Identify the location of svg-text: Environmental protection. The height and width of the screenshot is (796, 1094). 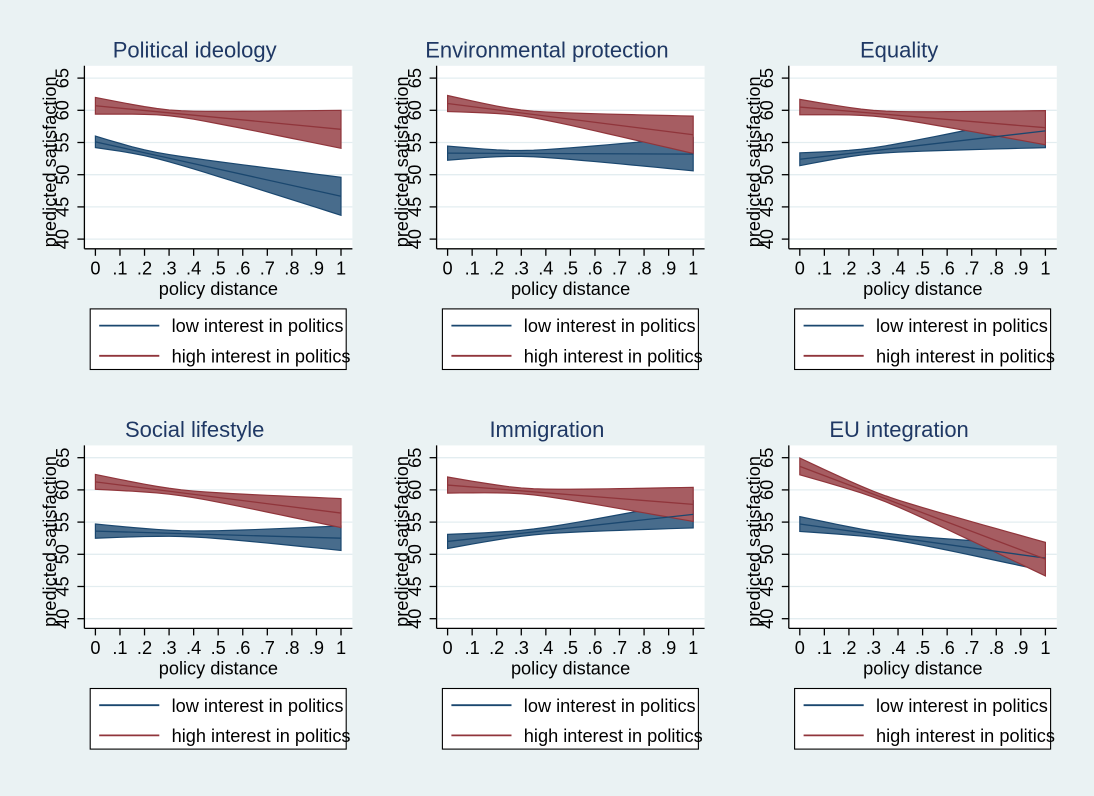
(546, 50).